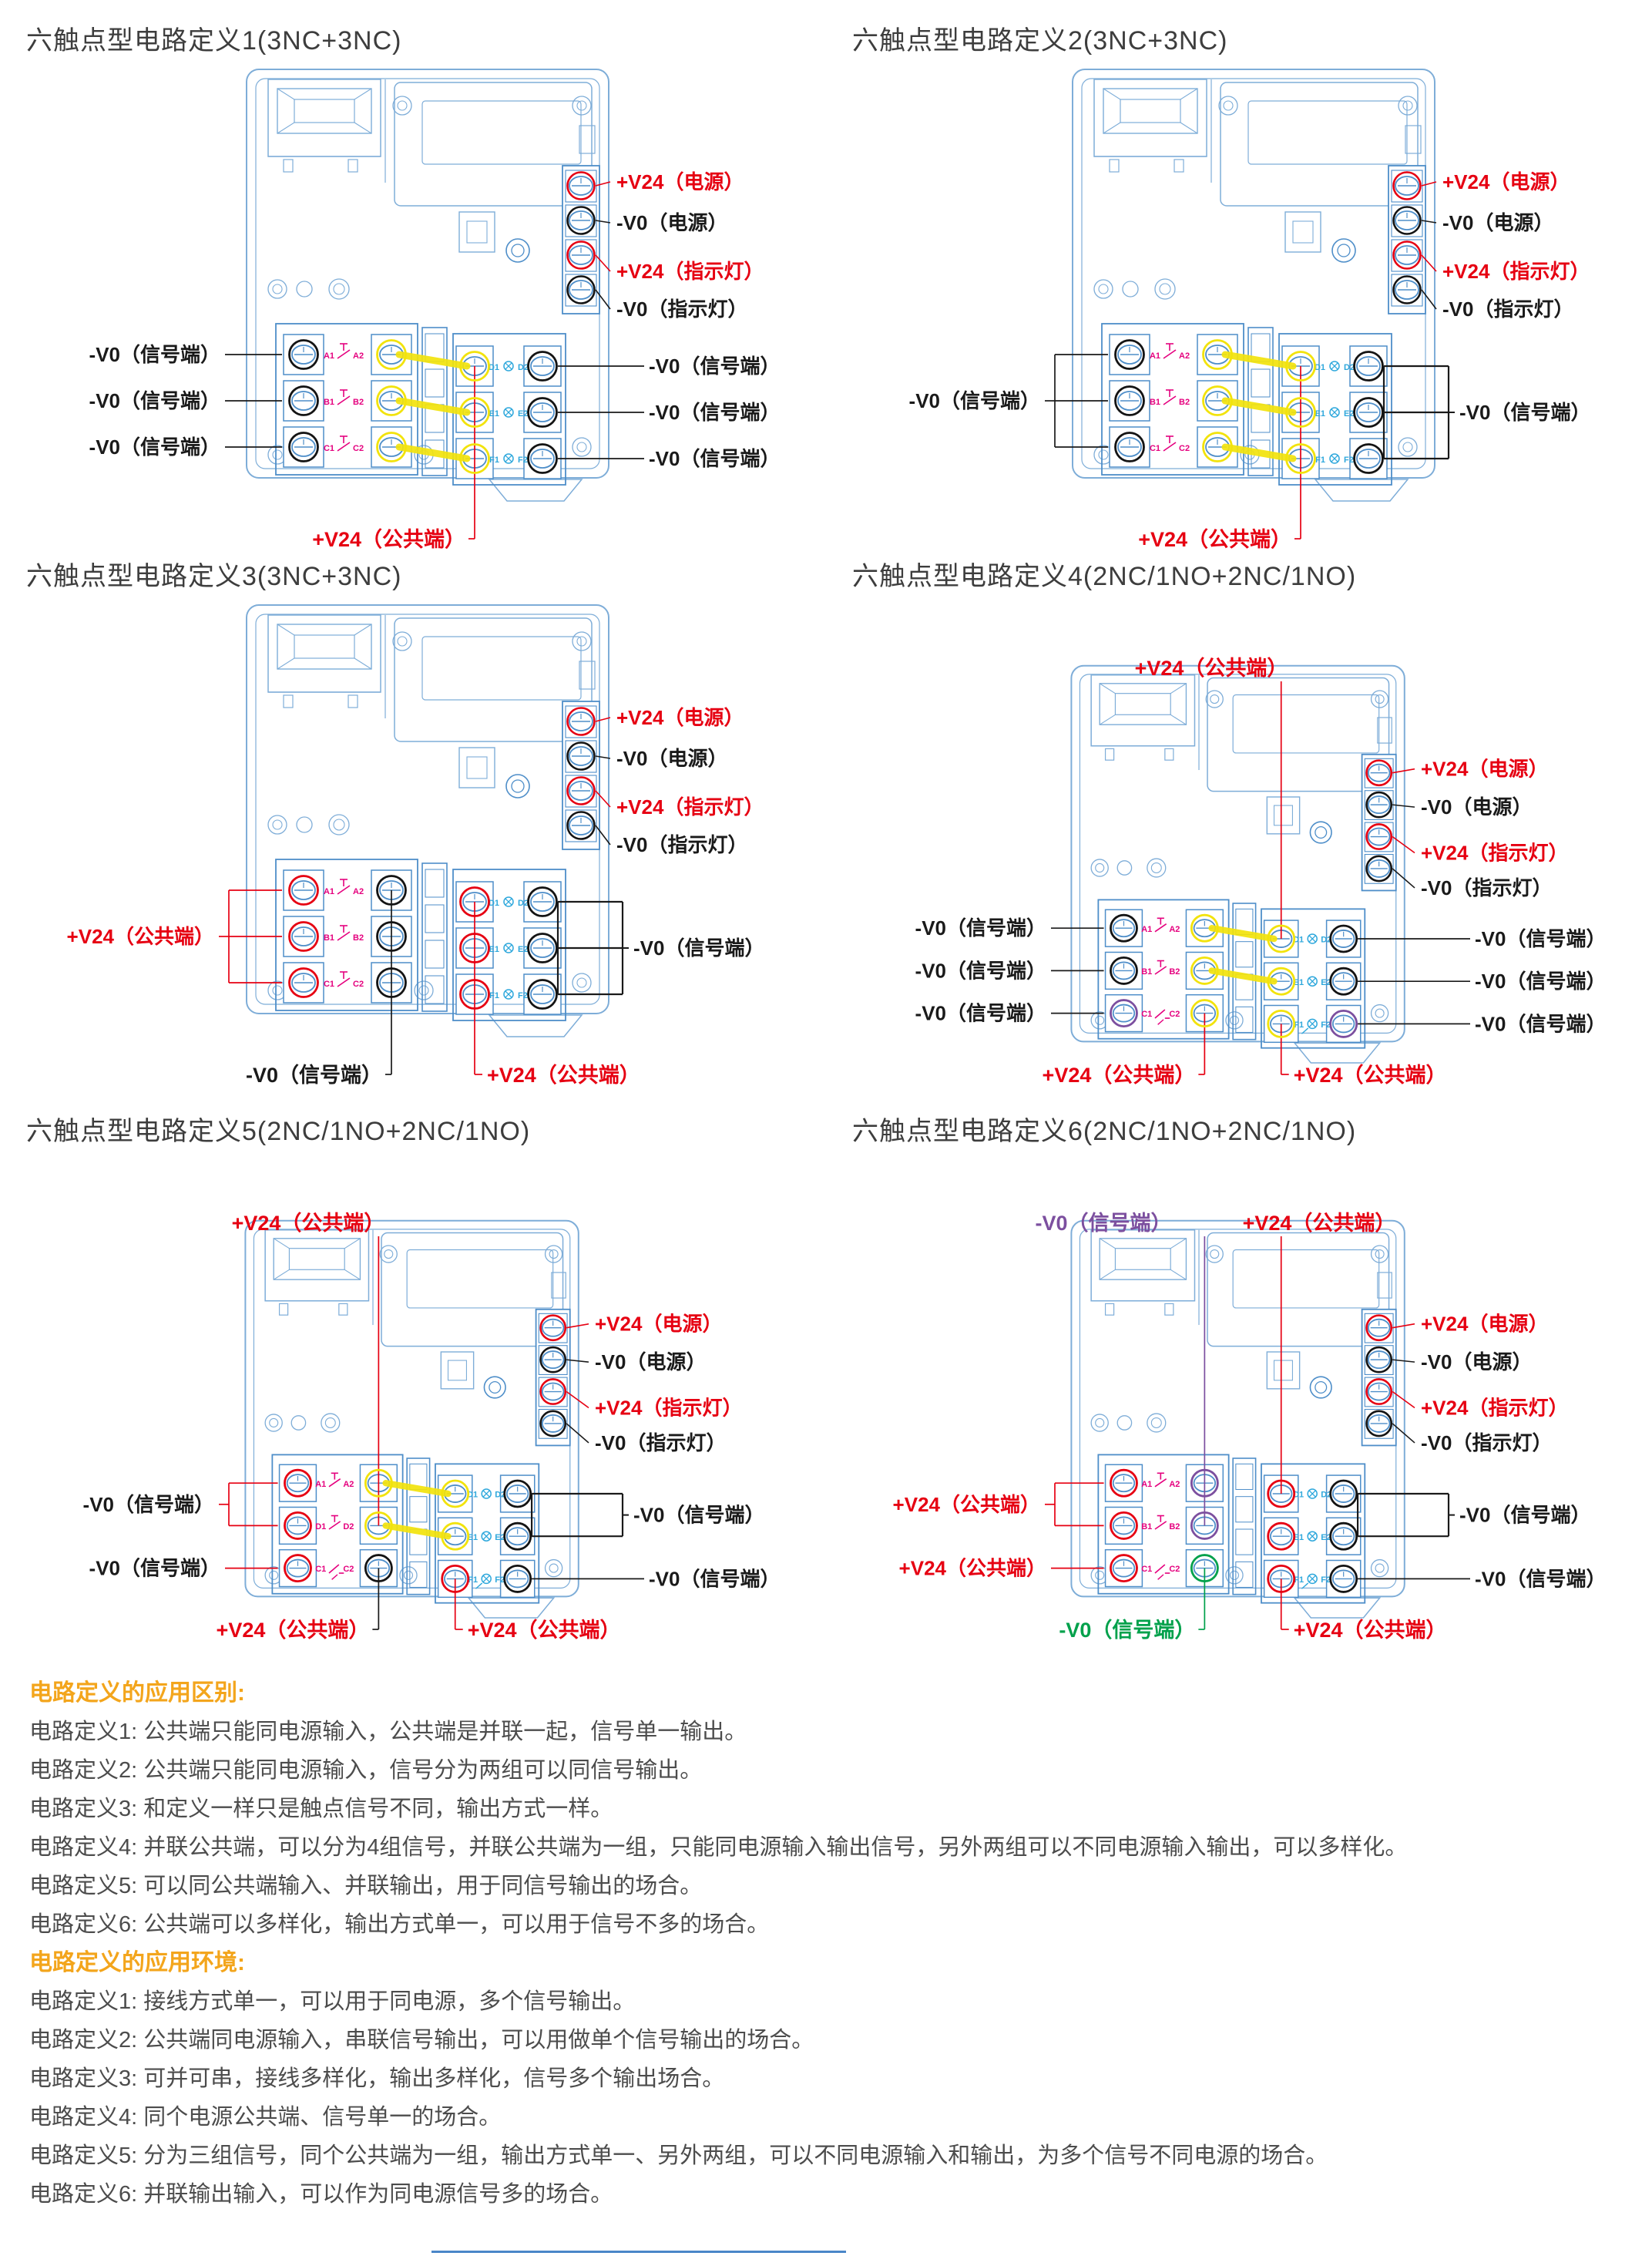 The image size is (1652, 2256). Describe the element at coordinates (1320, 414) in the screenshot. I see `contact-id: E1` at that location.